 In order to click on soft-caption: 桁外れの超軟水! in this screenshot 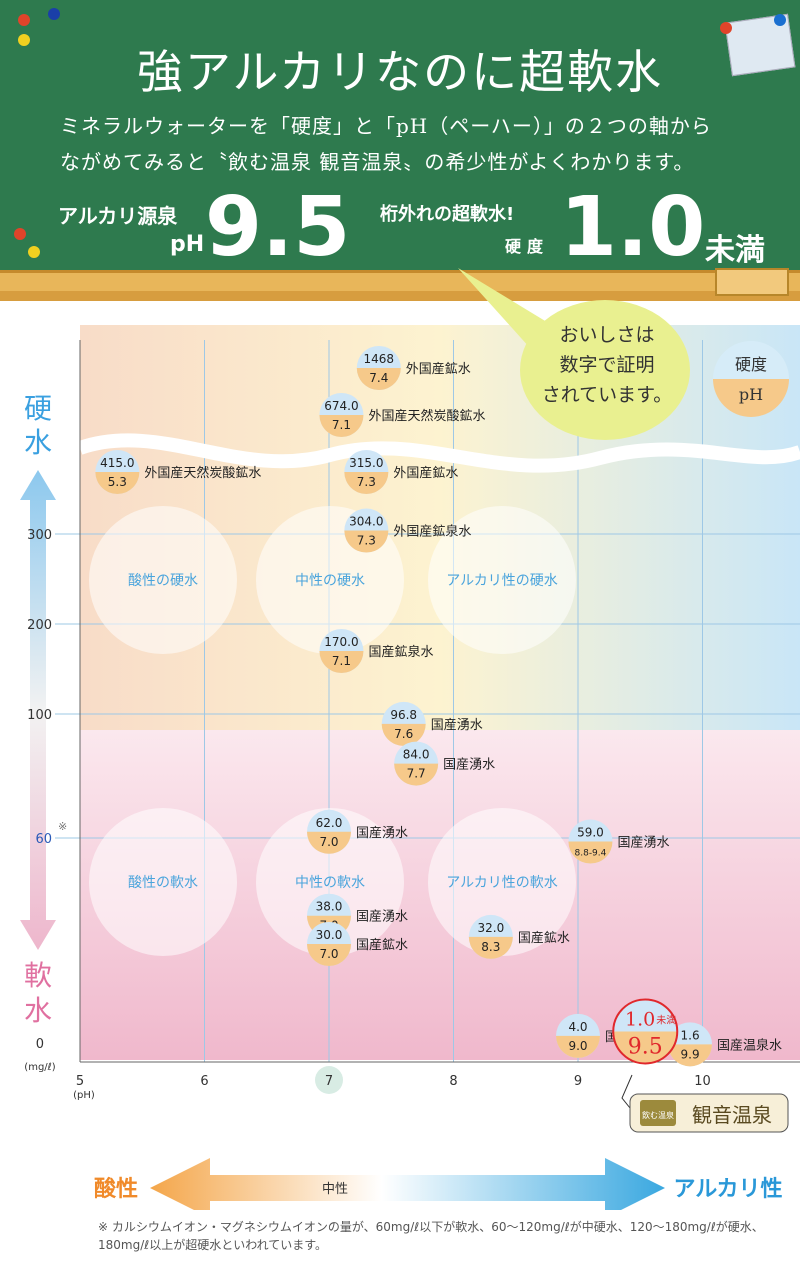, I will do `click(447, 214)`.